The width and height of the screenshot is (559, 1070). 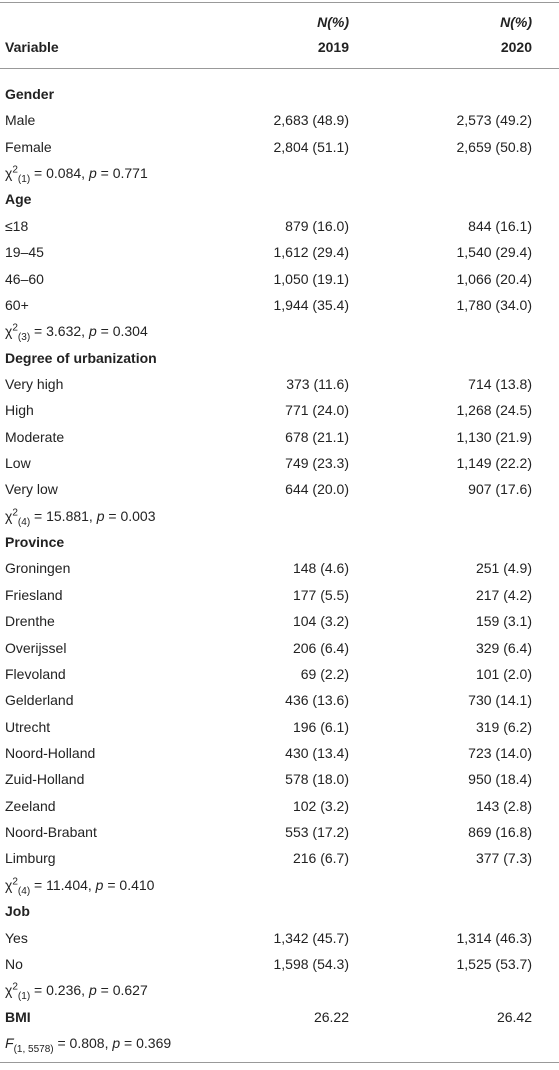 What do you see at coordinates (279, 68) in the screenshot?
I see `header-rule` at bounding box center [279, 68].